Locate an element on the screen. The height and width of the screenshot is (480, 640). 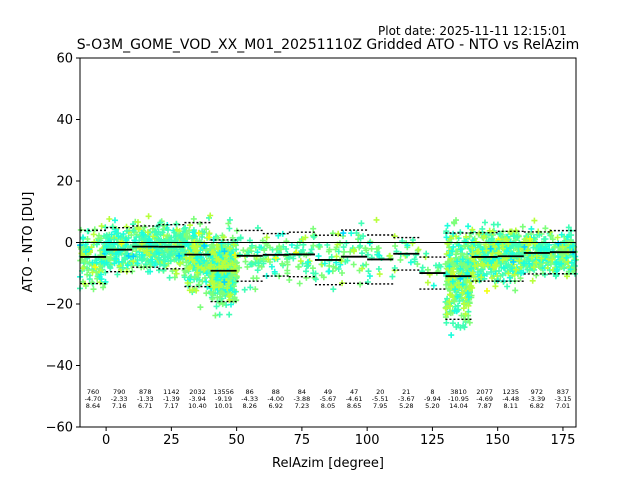
bin-count-label: 84 is located at coordinates (302, 392).